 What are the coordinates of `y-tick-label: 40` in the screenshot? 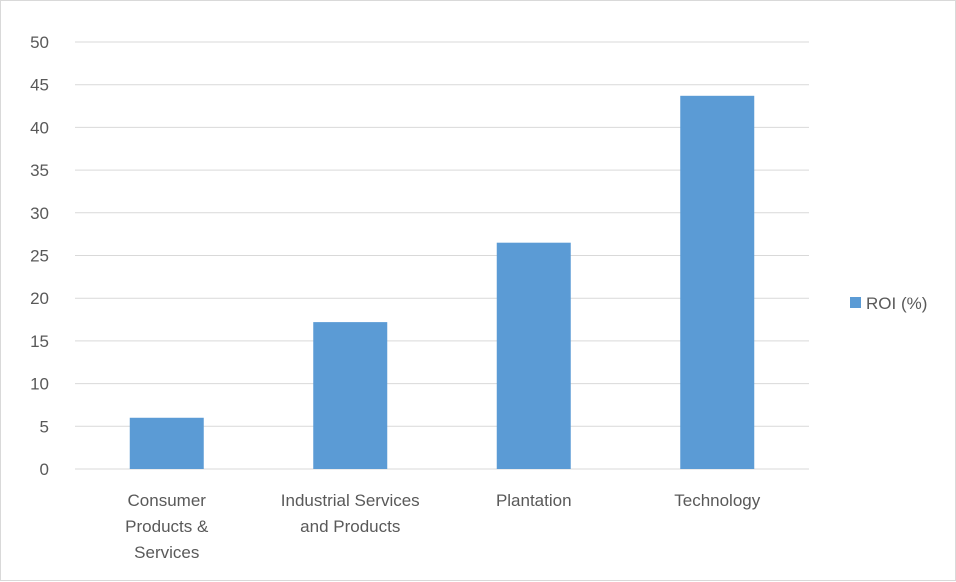 It's located at (39, 127).